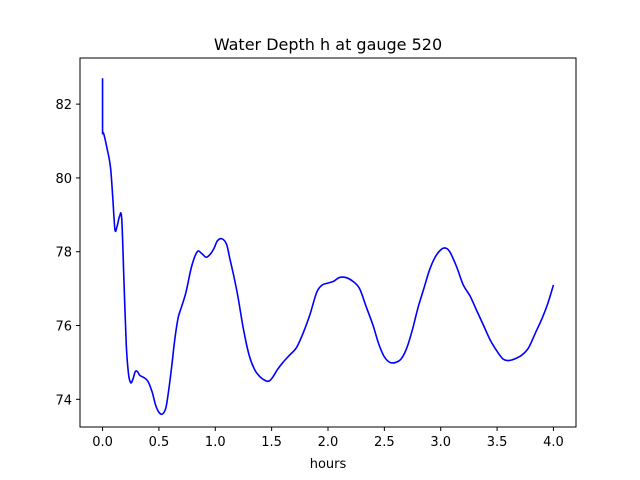  Describe the element at coordinates (159, 442) in the screenshot. I see `x-tick-label: 0.5` at that location.